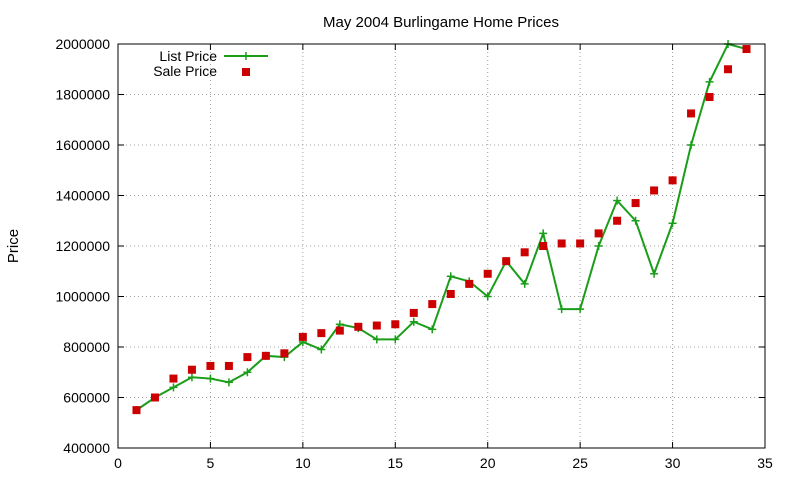 The height and width of the screenshot is (480, 800). What do you see at coordinates (303, 463) in the screenshot?
I see `x-tick-label: 10` at bounding box center [303, 463].